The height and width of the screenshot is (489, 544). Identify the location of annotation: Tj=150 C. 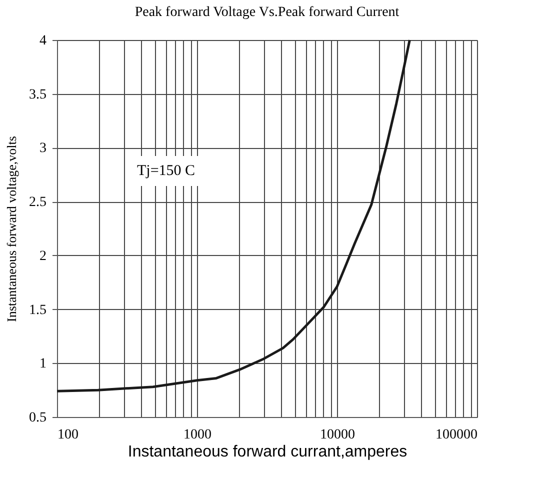
(166, 171).